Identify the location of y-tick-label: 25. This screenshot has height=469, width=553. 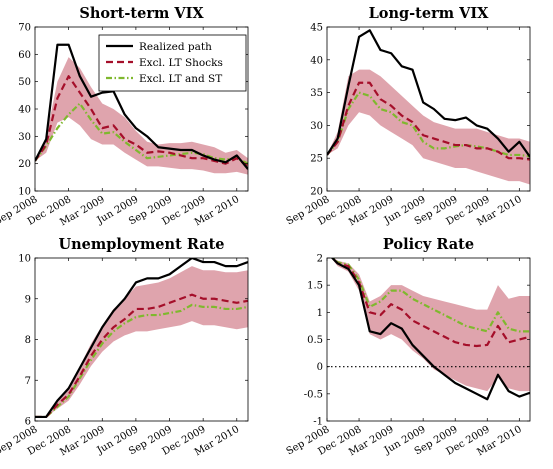
(316, 159).